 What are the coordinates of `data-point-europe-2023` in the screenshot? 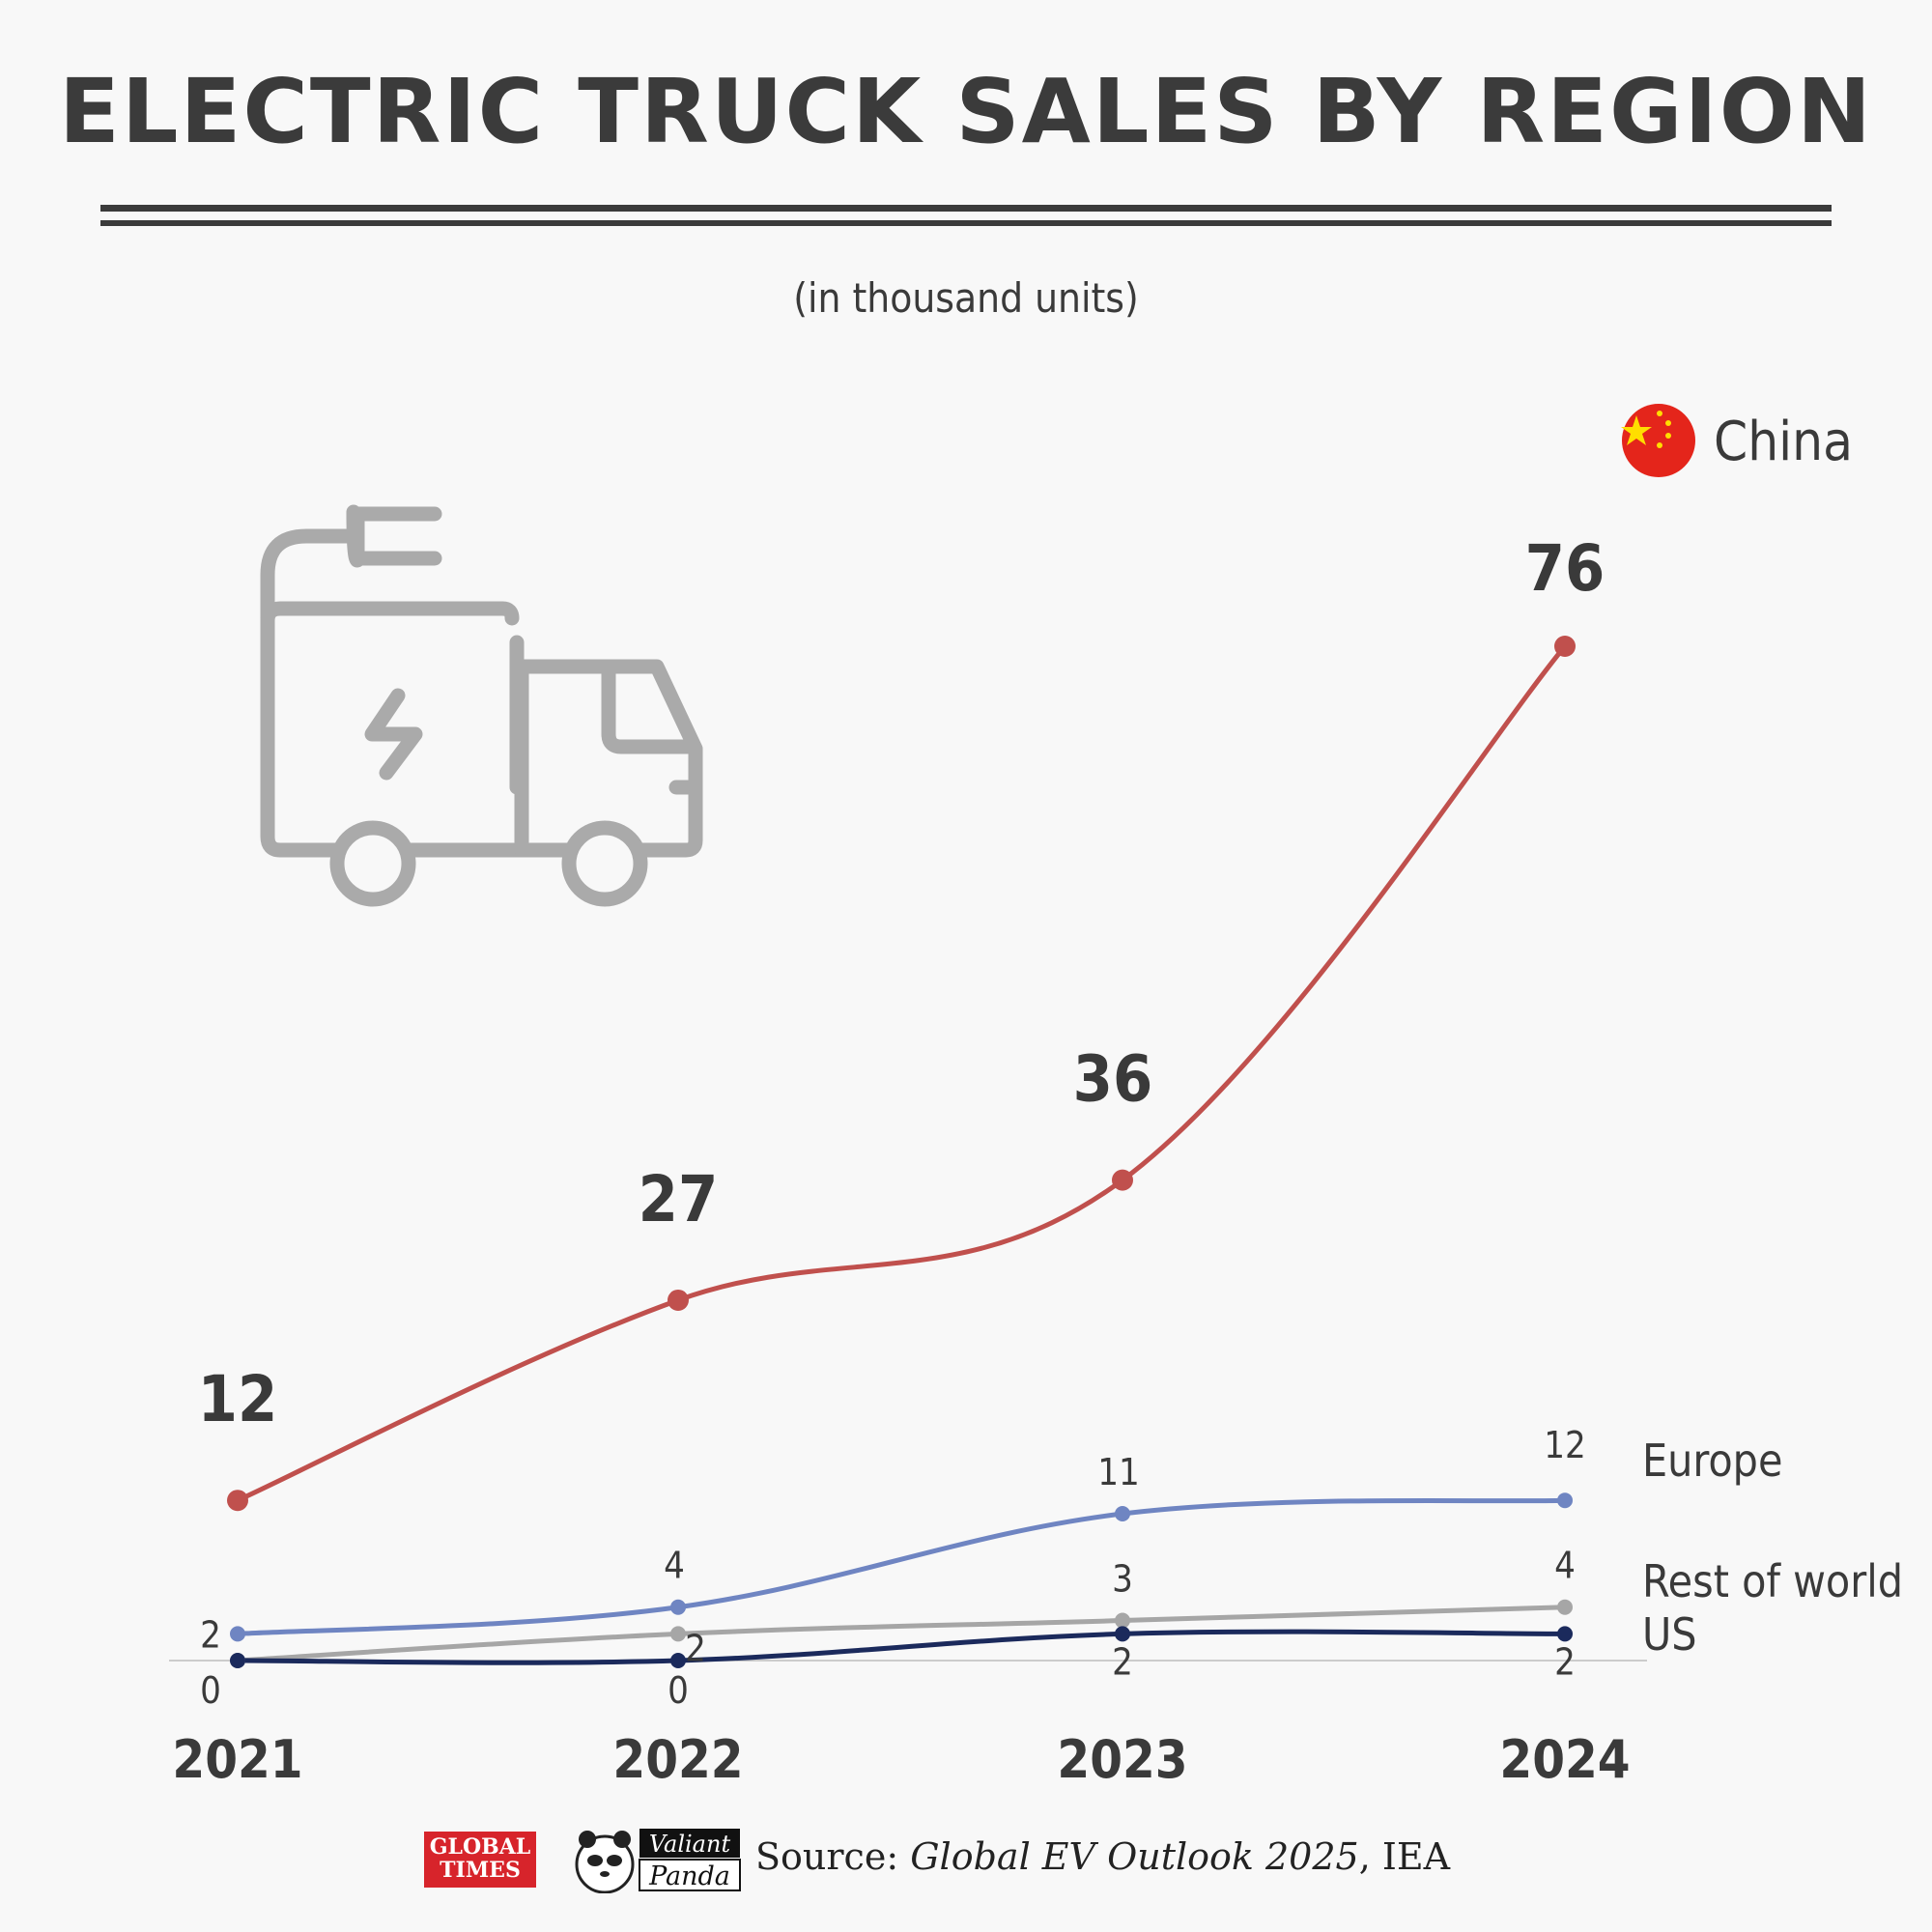 It's located at (1122, 1514).